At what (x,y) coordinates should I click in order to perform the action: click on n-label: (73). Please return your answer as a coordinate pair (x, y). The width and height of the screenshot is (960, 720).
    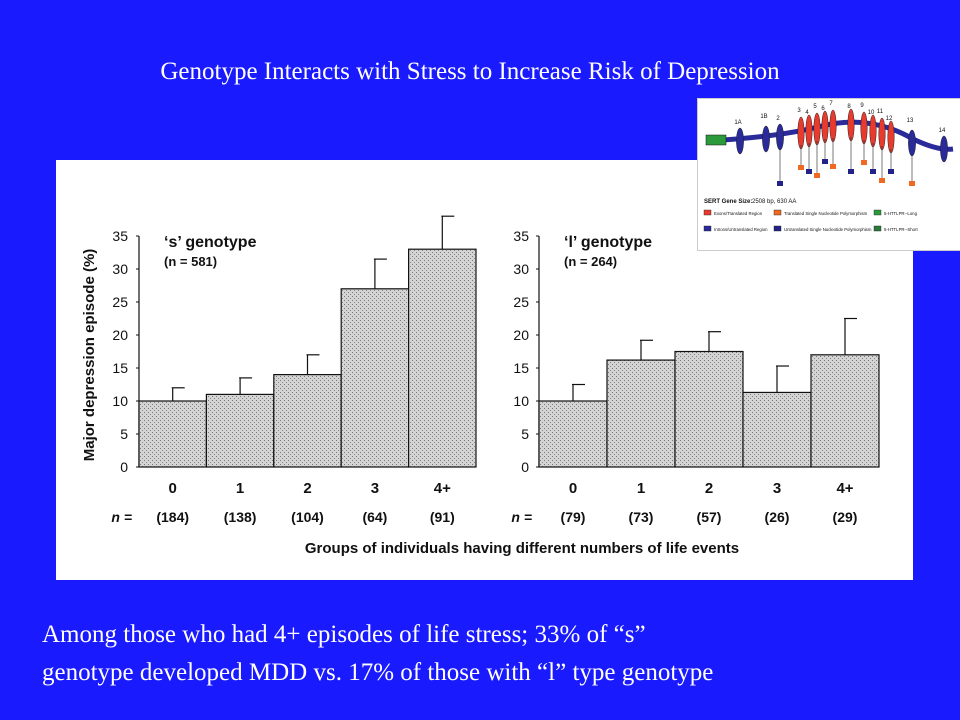
    Looking at the image, I should click on (641, 517).